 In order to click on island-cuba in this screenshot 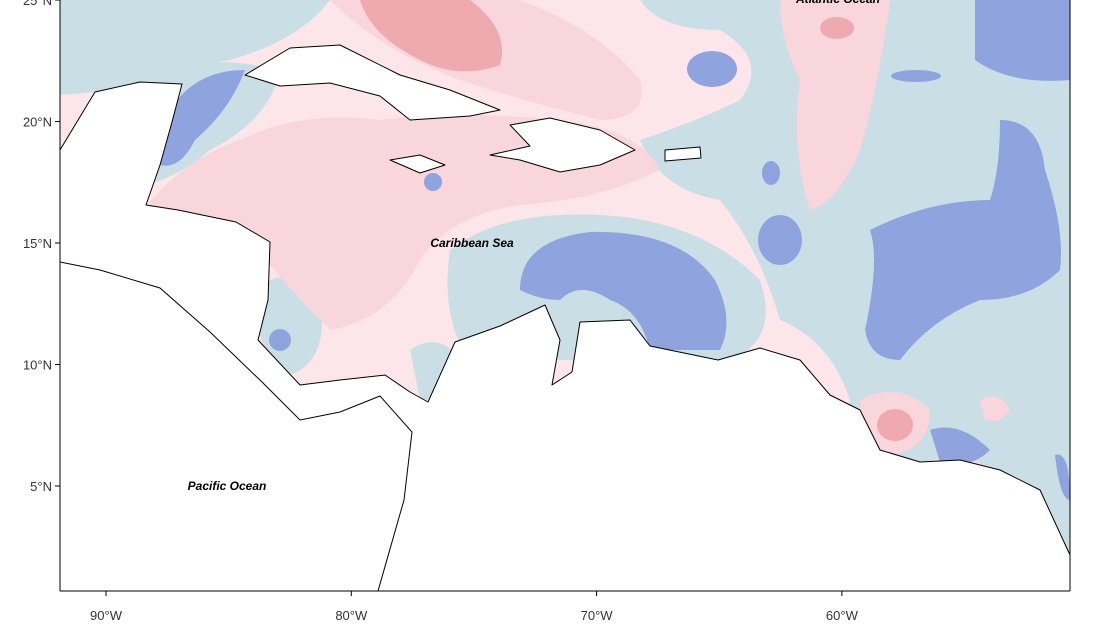, I will do `click(372, 82)`.